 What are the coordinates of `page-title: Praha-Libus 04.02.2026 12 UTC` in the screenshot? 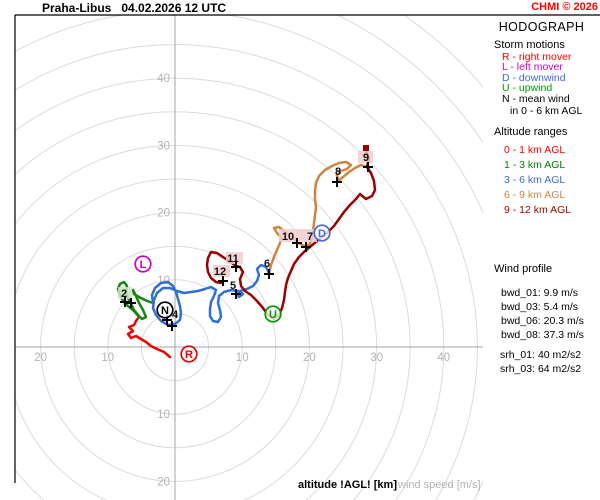 It's located at (134, 8).